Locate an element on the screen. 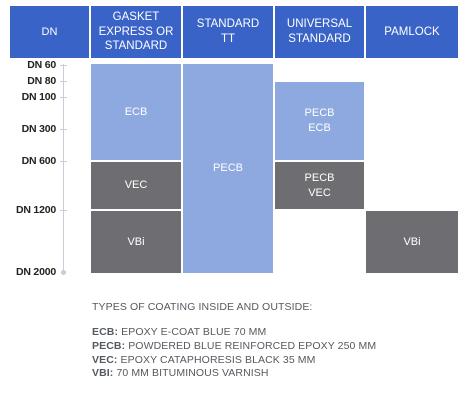 Image resolution: width=468 pixels, height=400 pixels. header-pamlock: PAMLOCK is located at coordinates (412, 32).